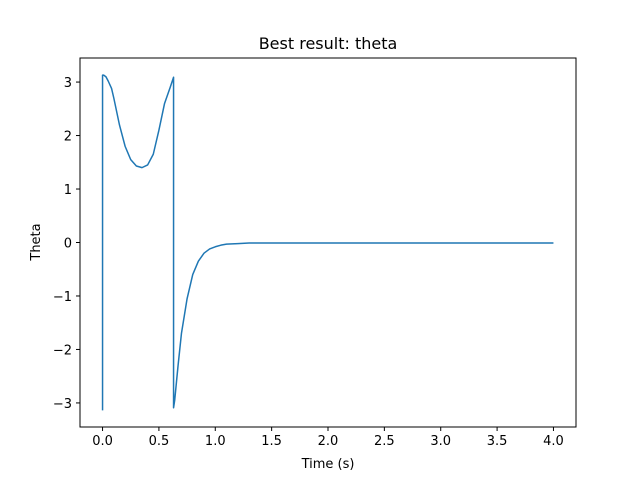 The height and width of the screenshot is (480, 640). What do you see at coordinates (328, 441) in the screenshot?
I see `x-tick-label: 2.0` at bounding box center [328, 441].